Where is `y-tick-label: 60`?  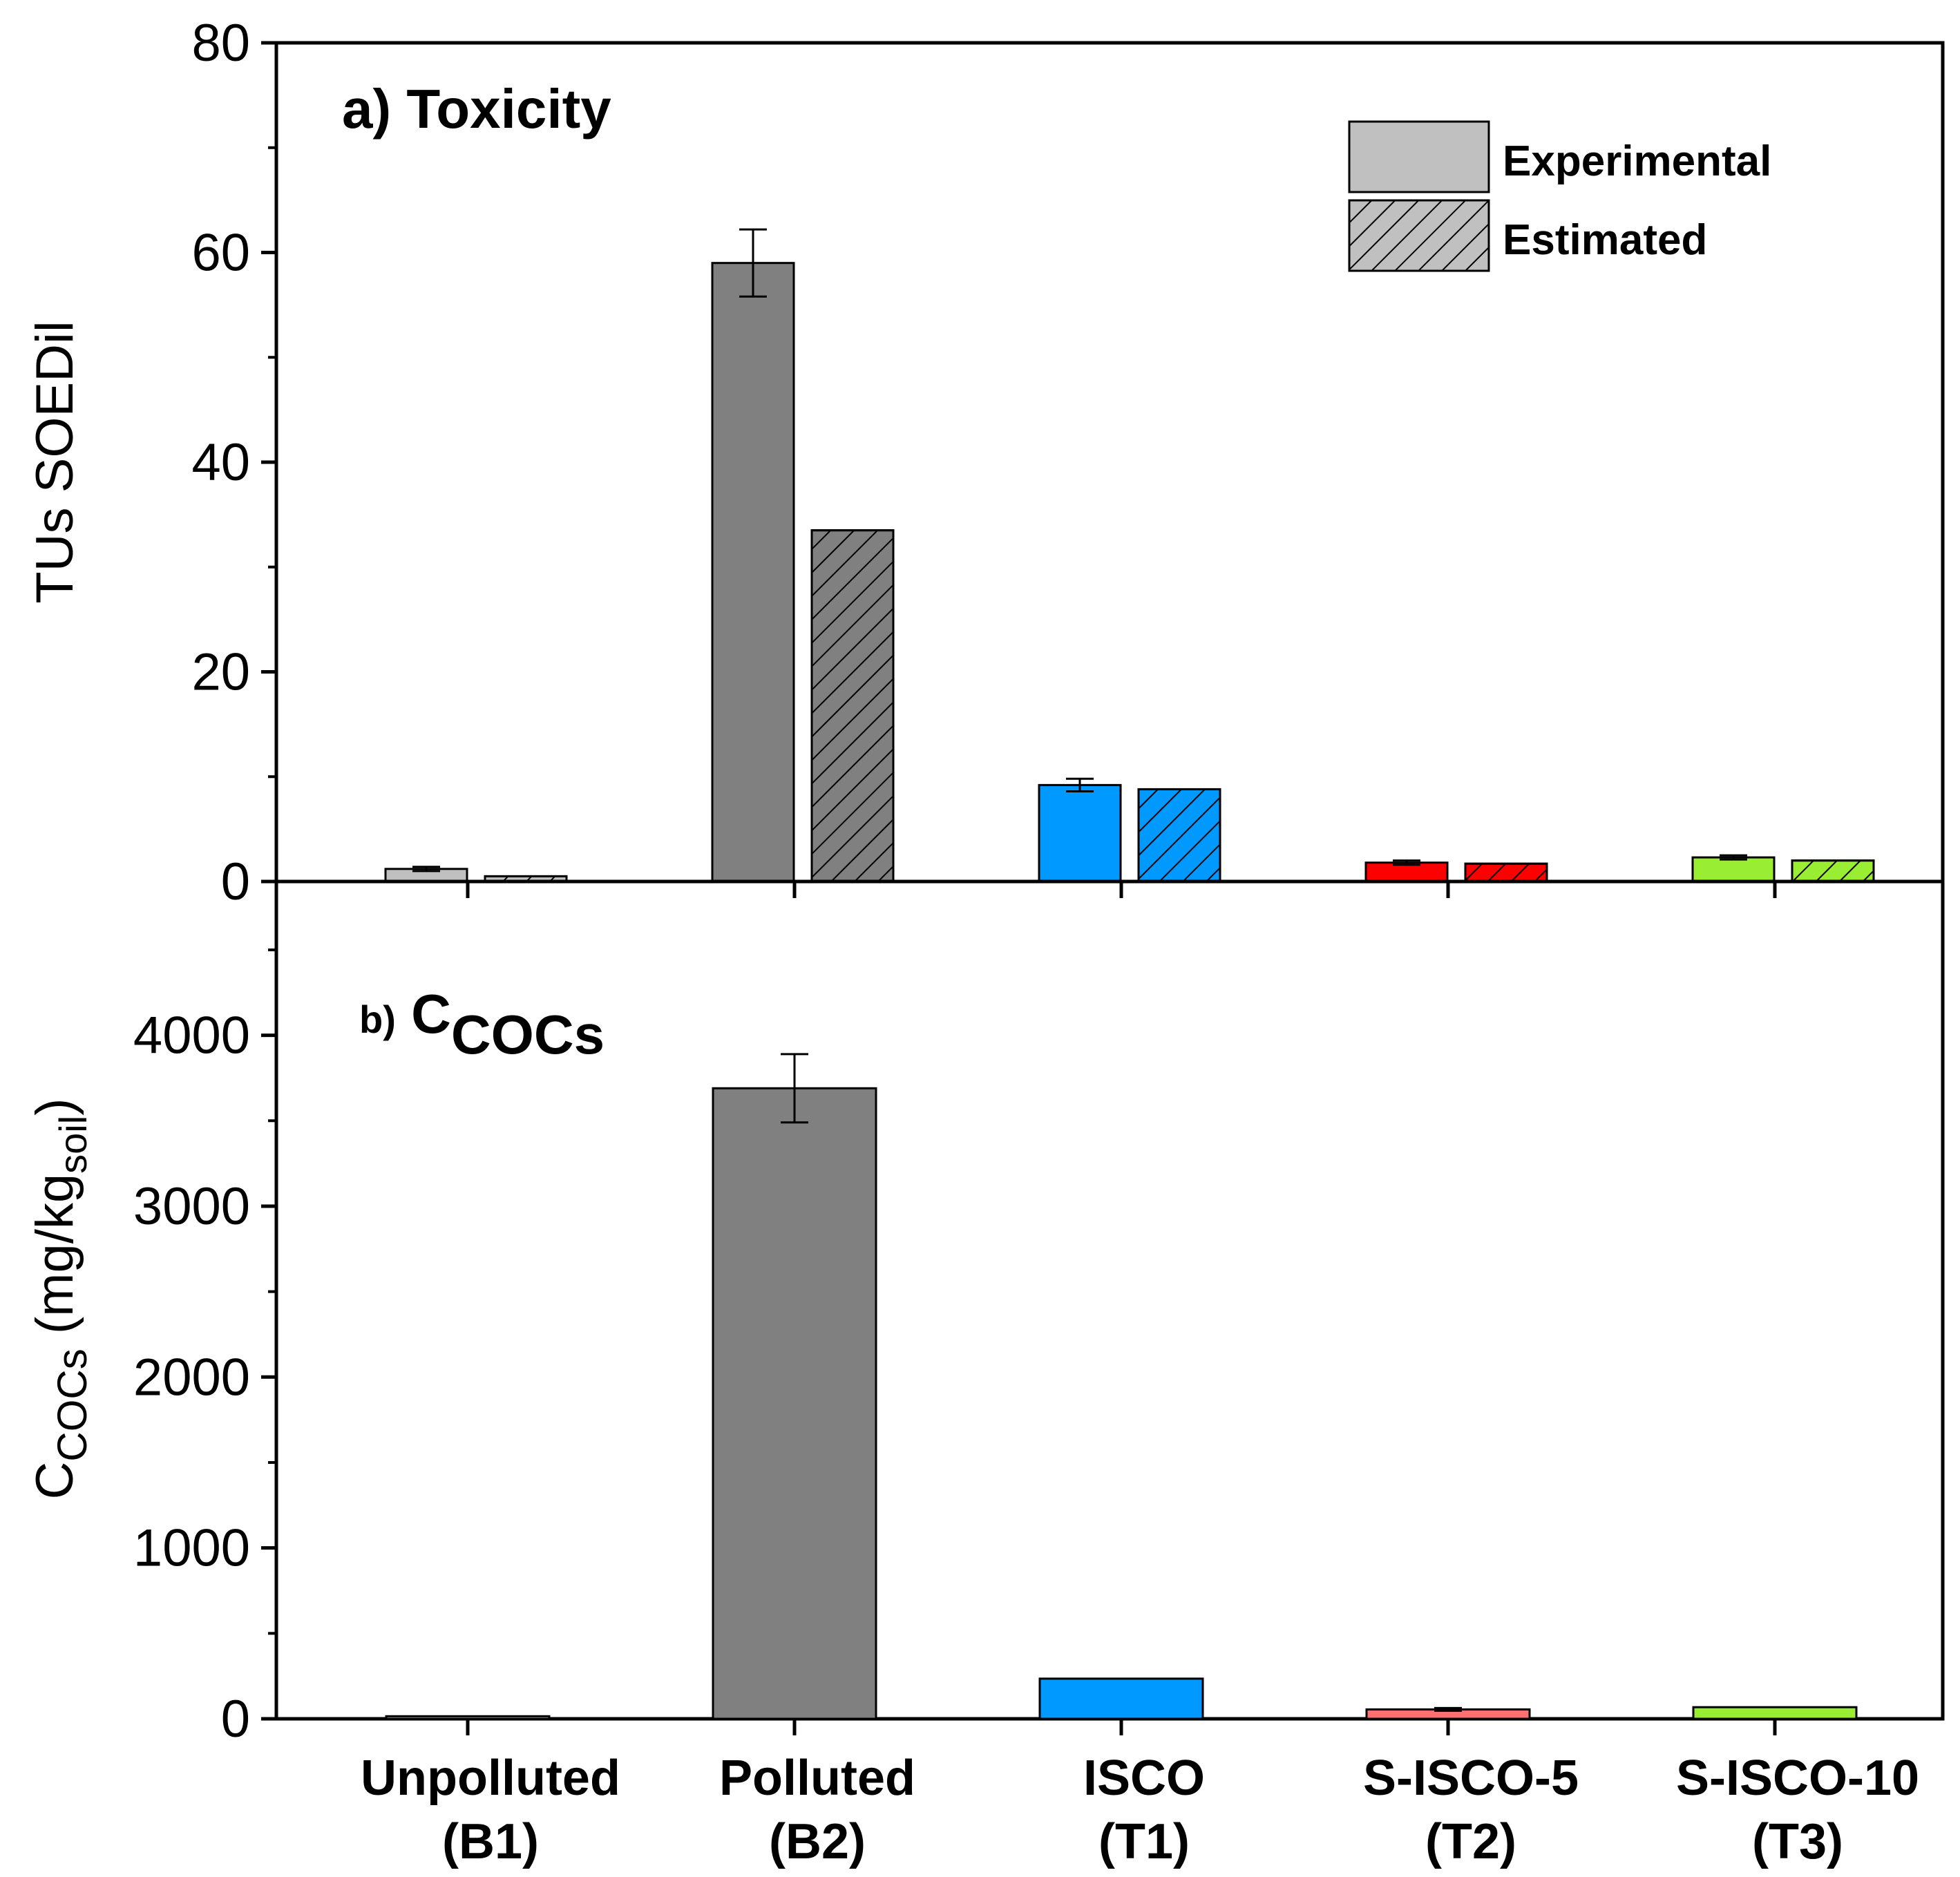 y-tick-label: 60 is located at coordinates (220, 253).